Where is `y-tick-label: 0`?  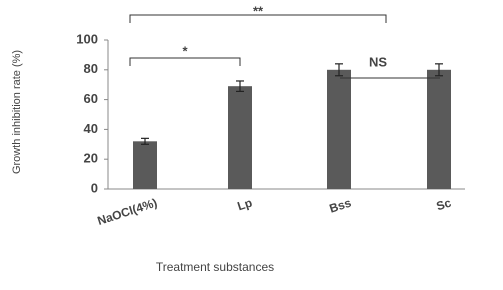
y-tick-label: 0 is located at coordinates (94, 187).